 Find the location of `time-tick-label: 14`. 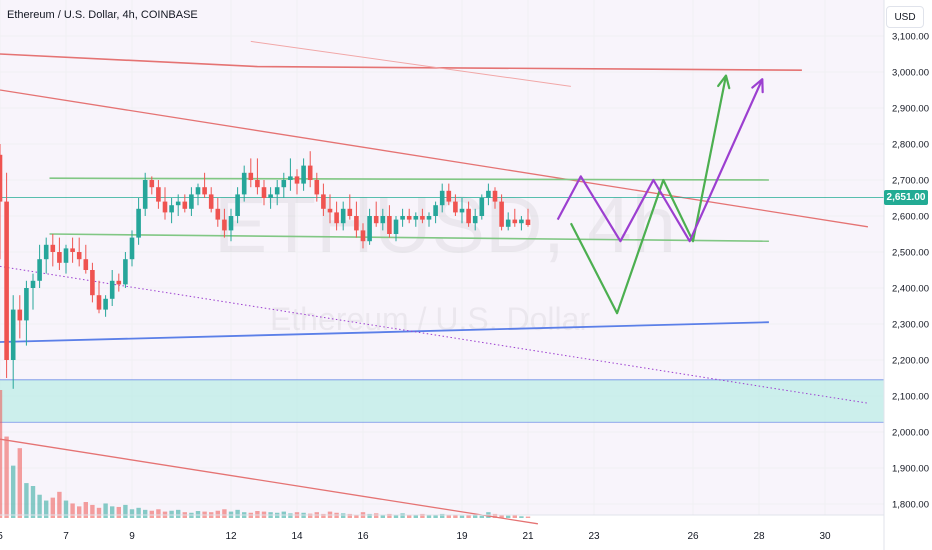

time-tick-label: 14 is located at coordinates (297, 536).